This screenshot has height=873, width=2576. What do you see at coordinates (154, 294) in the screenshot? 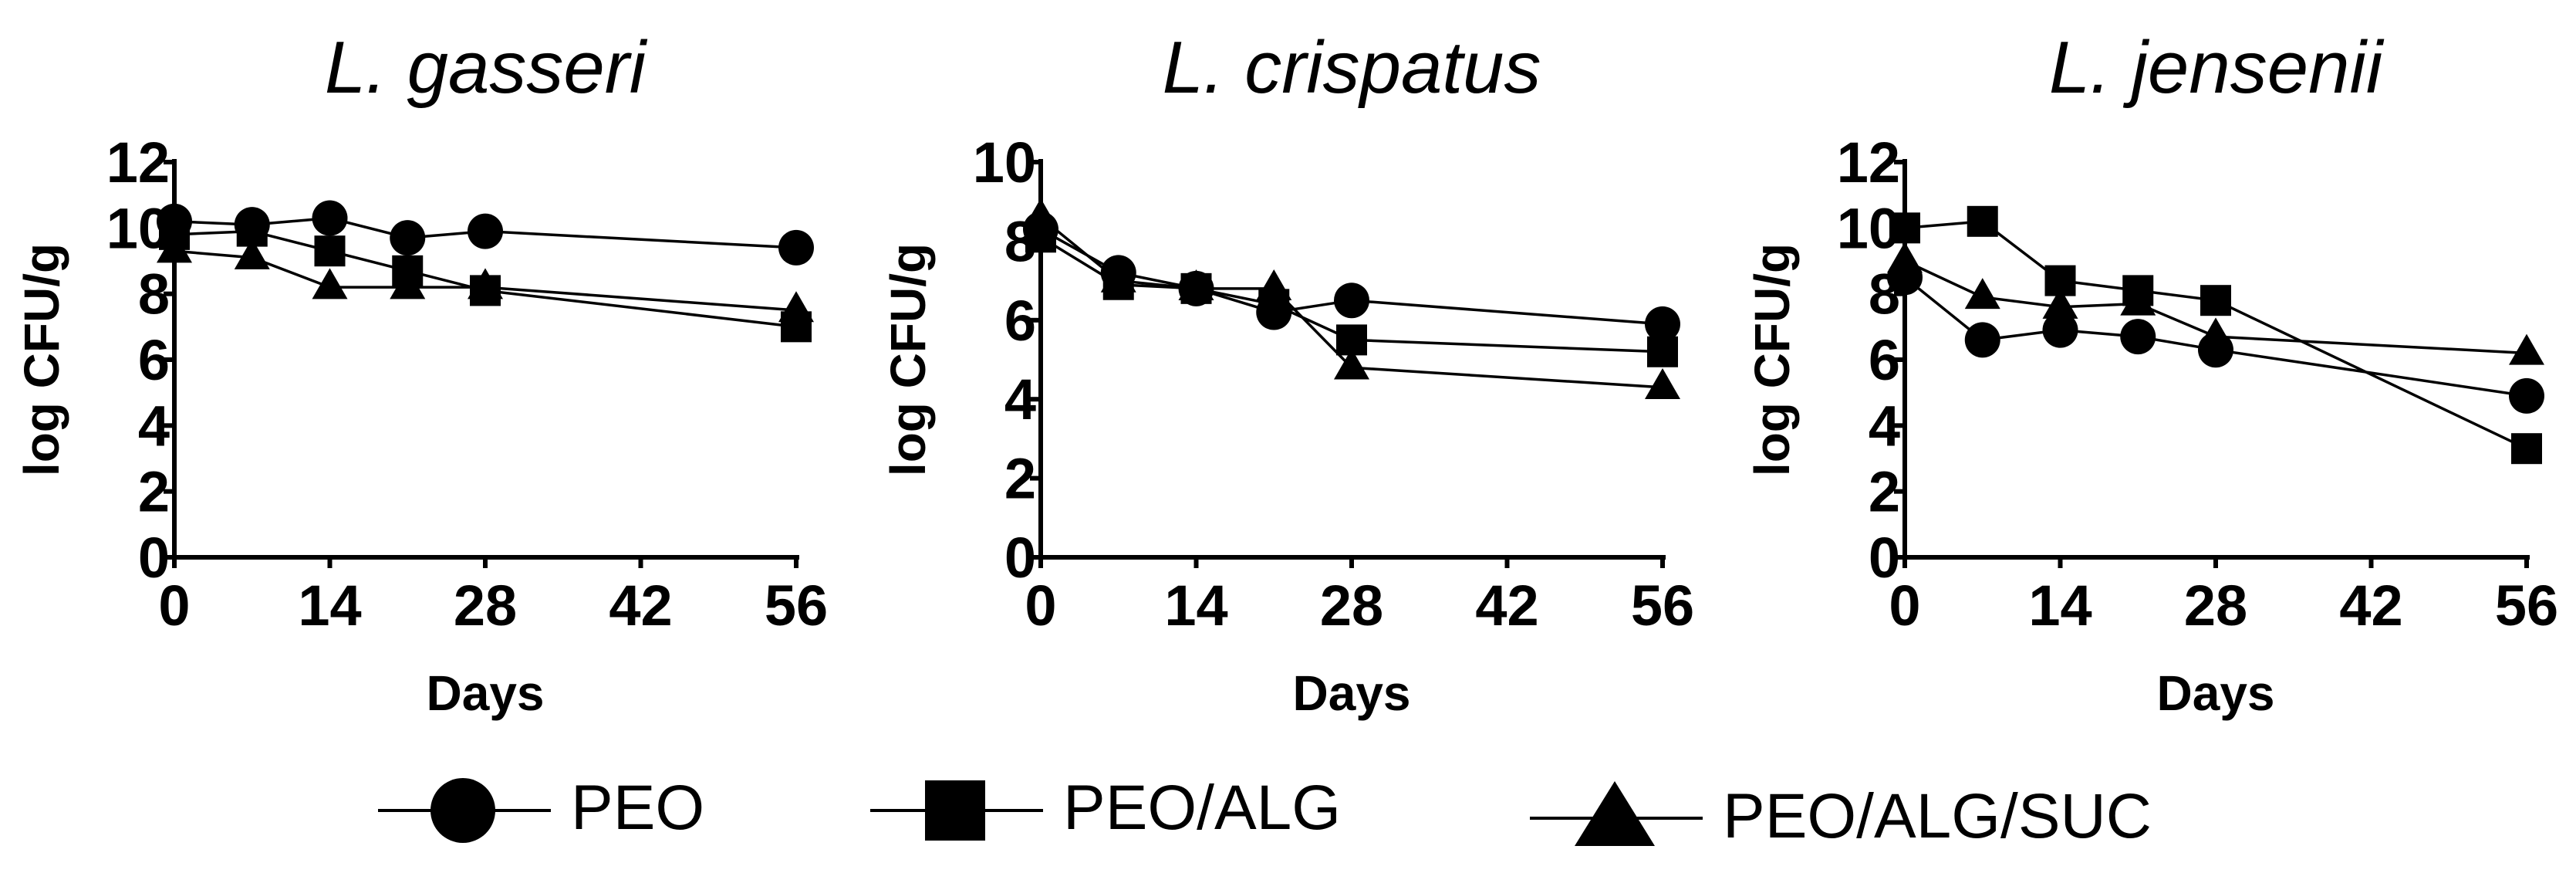
I see `y-tick-label: 8` at bounding box center [154, 294].